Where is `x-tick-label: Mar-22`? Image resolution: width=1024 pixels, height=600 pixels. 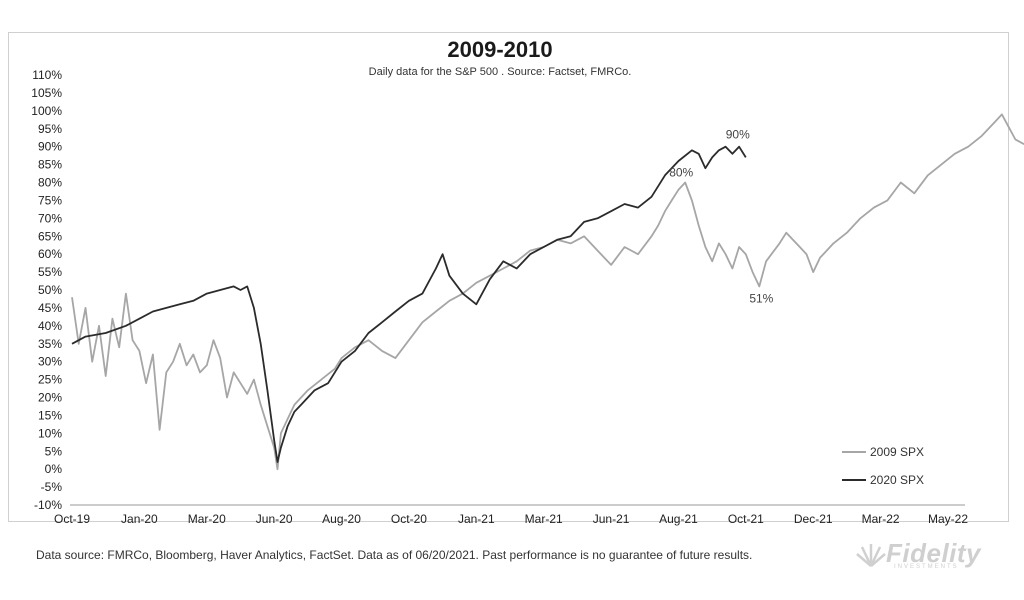 x-tick-label: Mar-22 is located at coordinates (881, 519).